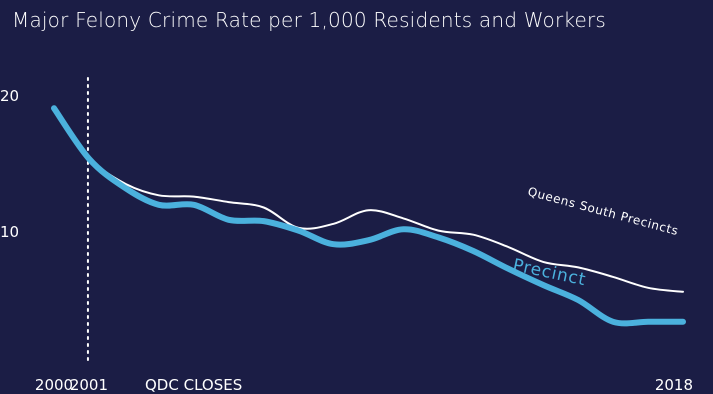 This screenshot has width=713, height=394. Describe the element at coordinates (674, 385) in the screenshot. I see `x-tick-label: 2018` at that location.